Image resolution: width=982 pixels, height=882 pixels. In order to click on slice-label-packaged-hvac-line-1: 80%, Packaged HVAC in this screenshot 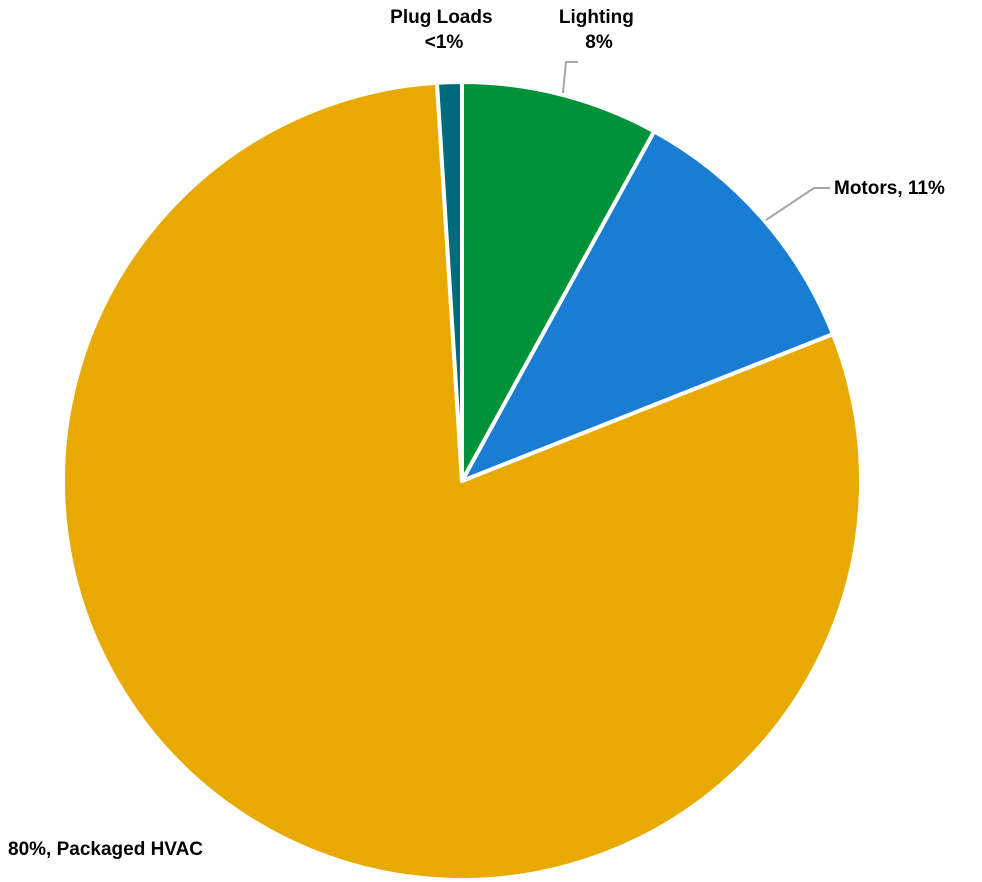, I will do `click(105, 849)`.